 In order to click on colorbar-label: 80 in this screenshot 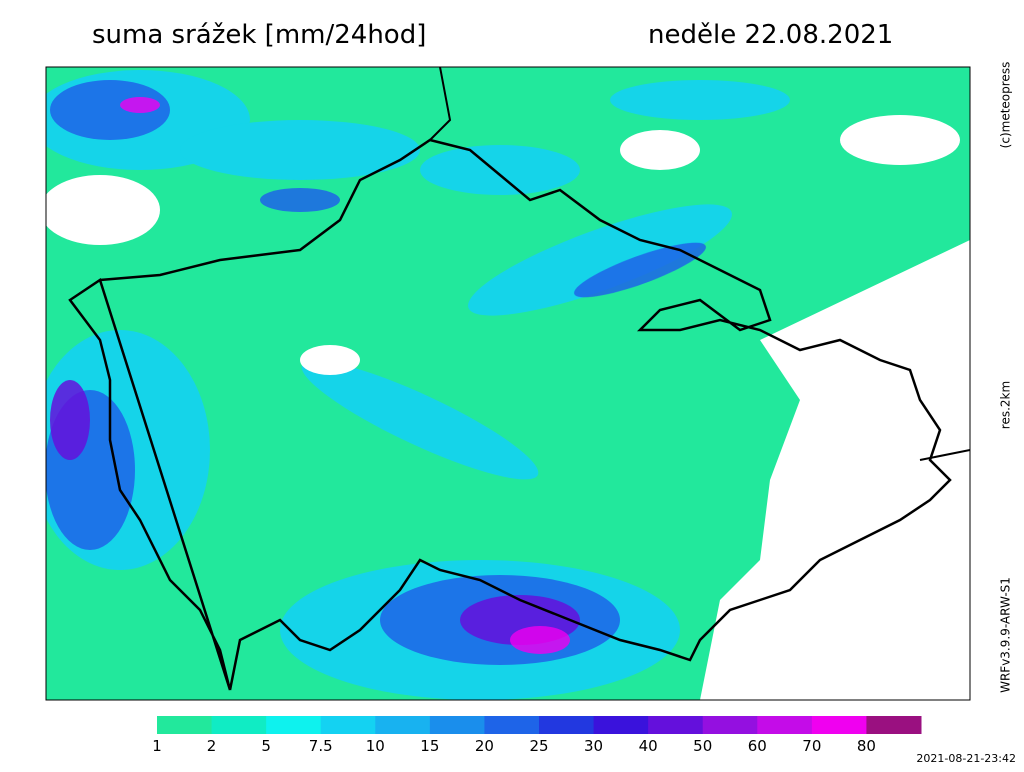, I will do `click(866, 746)`.